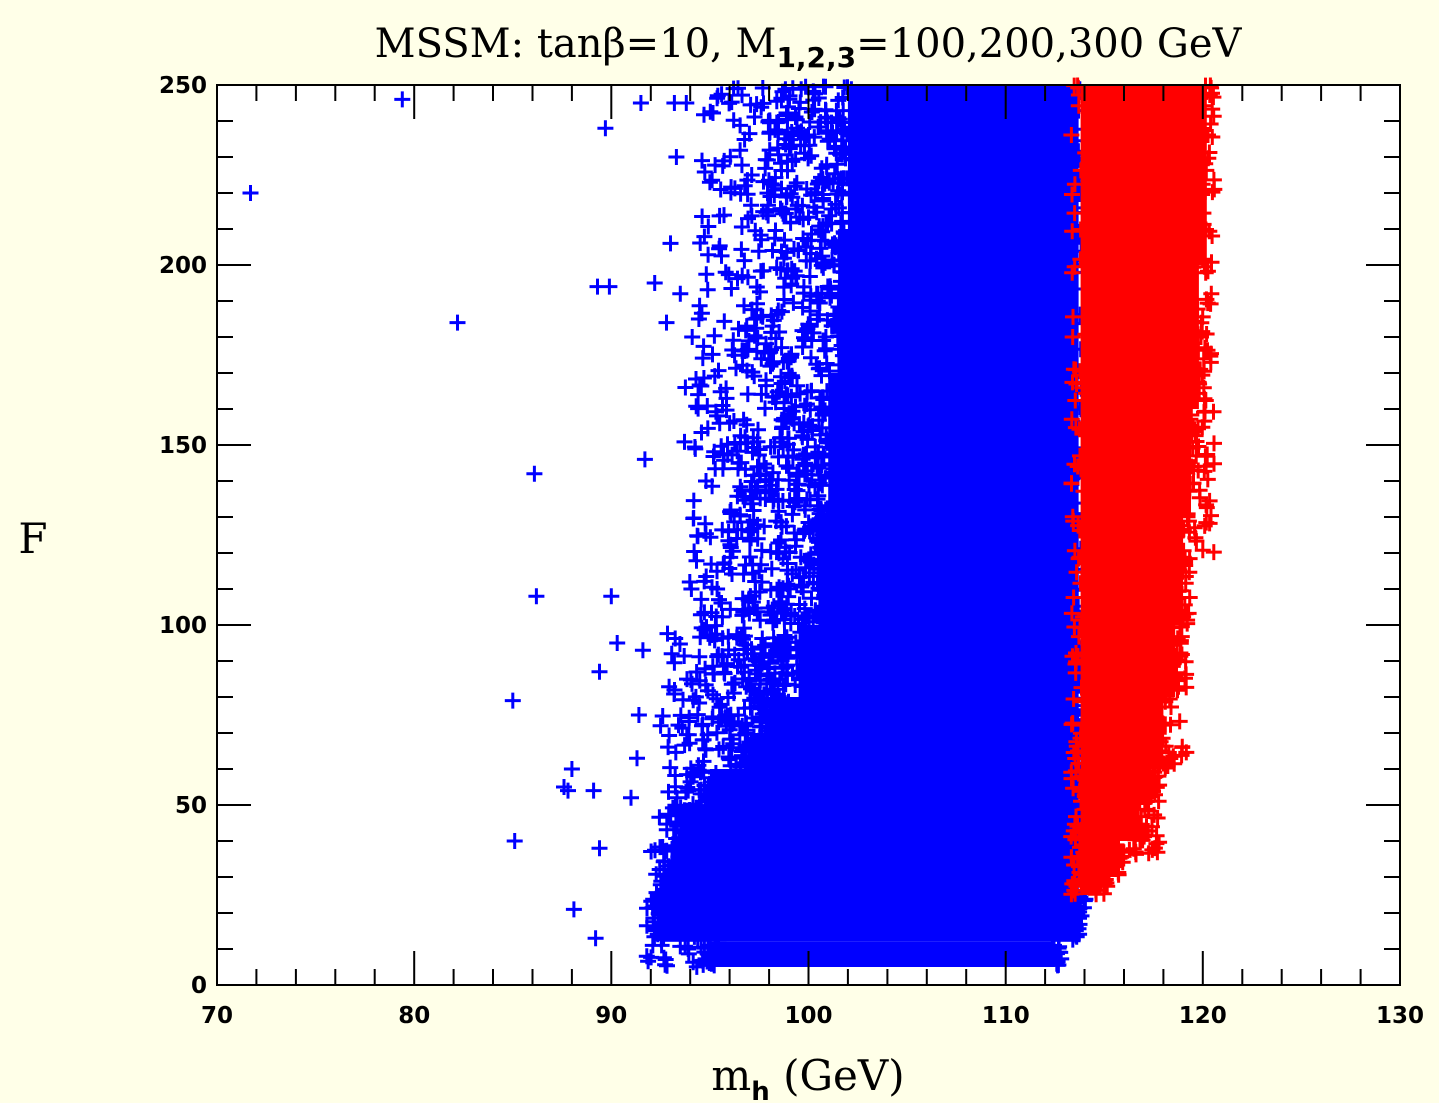 The height and width of the screenshot is (1103, 1439). I want to click on chart-title-suffix: =100,200,300 GeV, so click(1049, 44).